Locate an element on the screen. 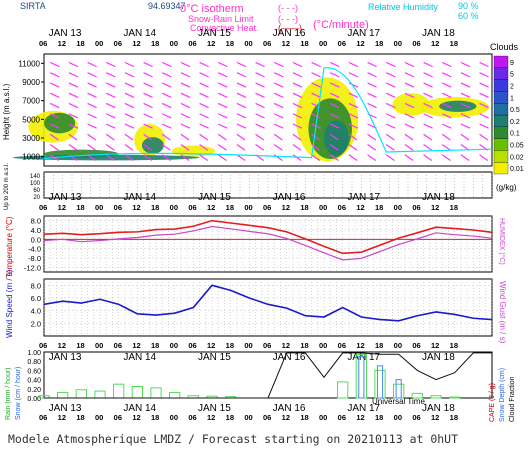  wind-speed-line is located at coordinates (268, 303).